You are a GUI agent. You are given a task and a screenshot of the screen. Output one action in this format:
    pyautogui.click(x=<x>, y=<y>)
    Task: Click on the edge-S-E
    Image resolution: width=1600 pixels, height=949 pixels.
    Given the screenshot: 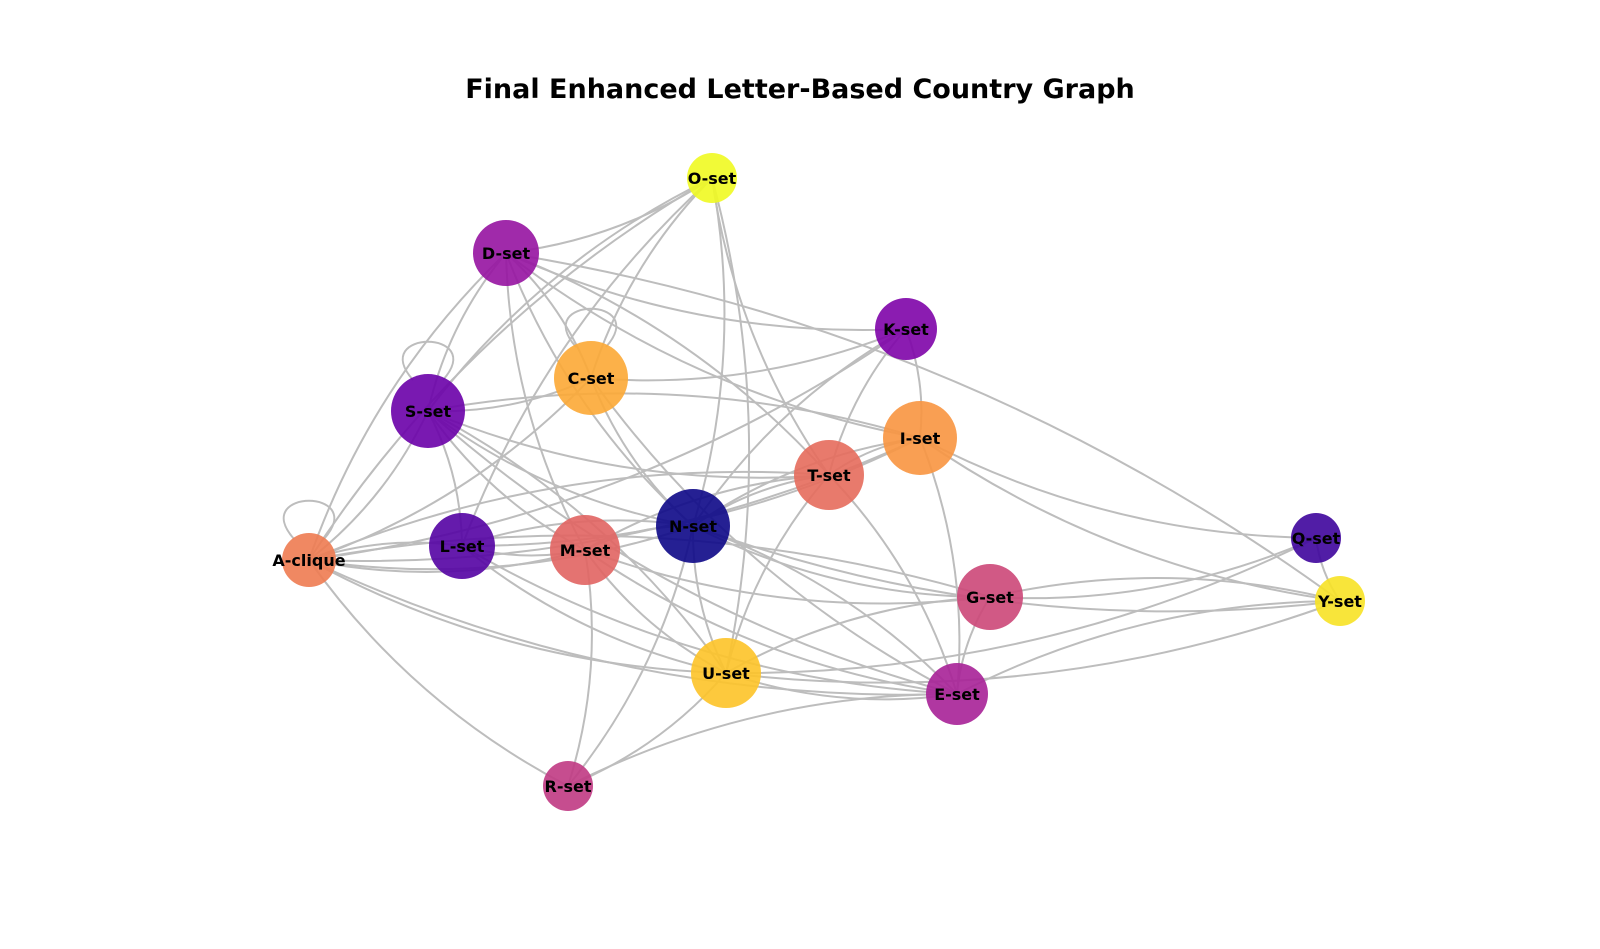 What is the action you would take?
    pyautogui.click(x=692, y=552)
    